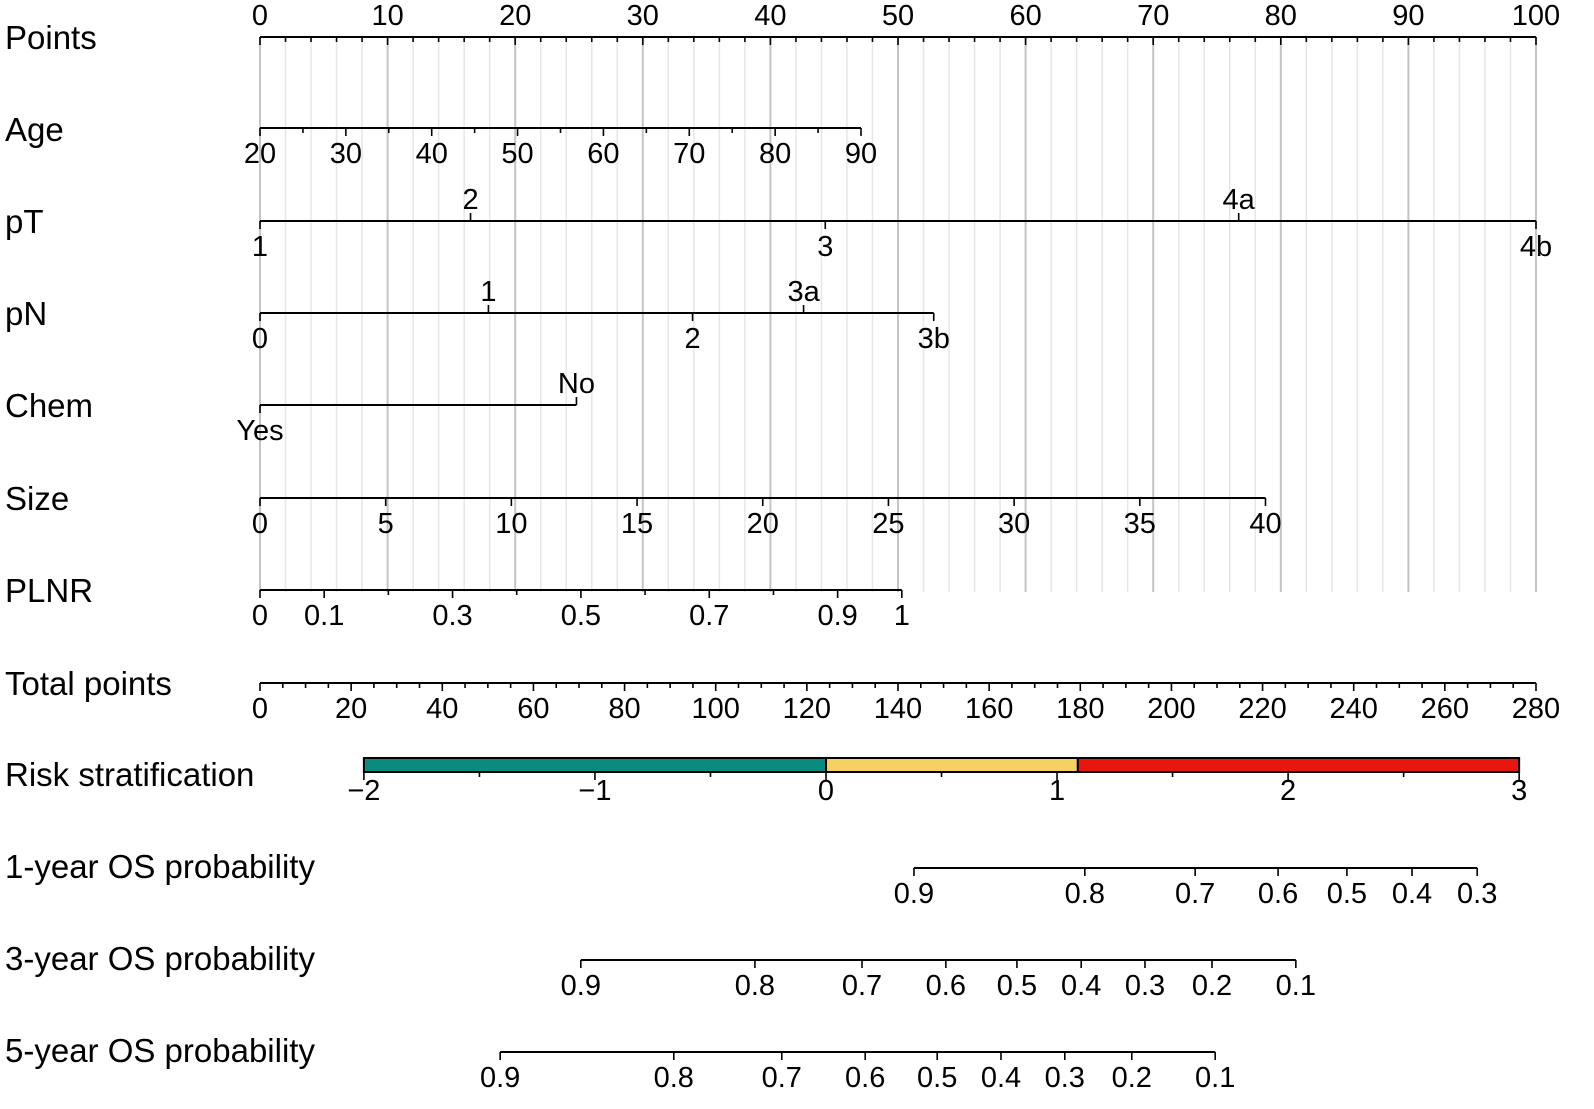 The width and height of the screenshot is (1594, 1109). Describe the element at coordinates (825, 247) in the screenshot. I see `pt-level-label: 3` at that location.